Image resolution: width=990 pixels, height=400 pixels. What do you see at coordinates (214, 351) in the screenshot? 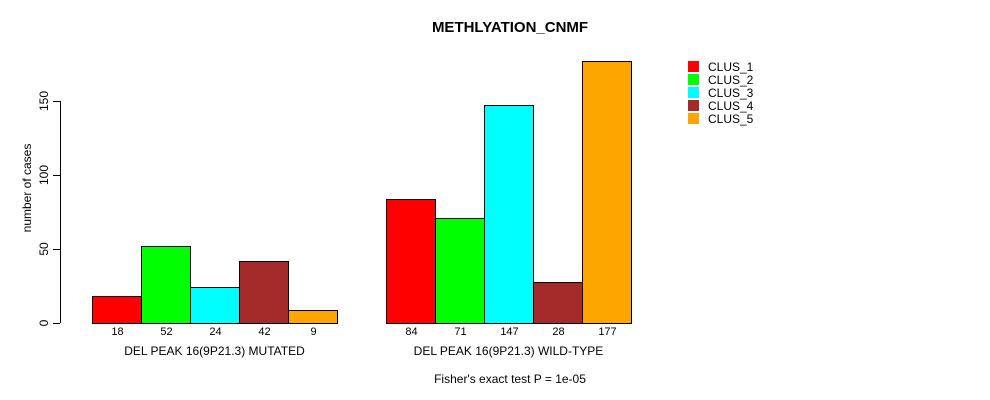
I see `category-label: DEL PEAK 16(9P21.3) MUTATED` at bounding box center [214, 351].